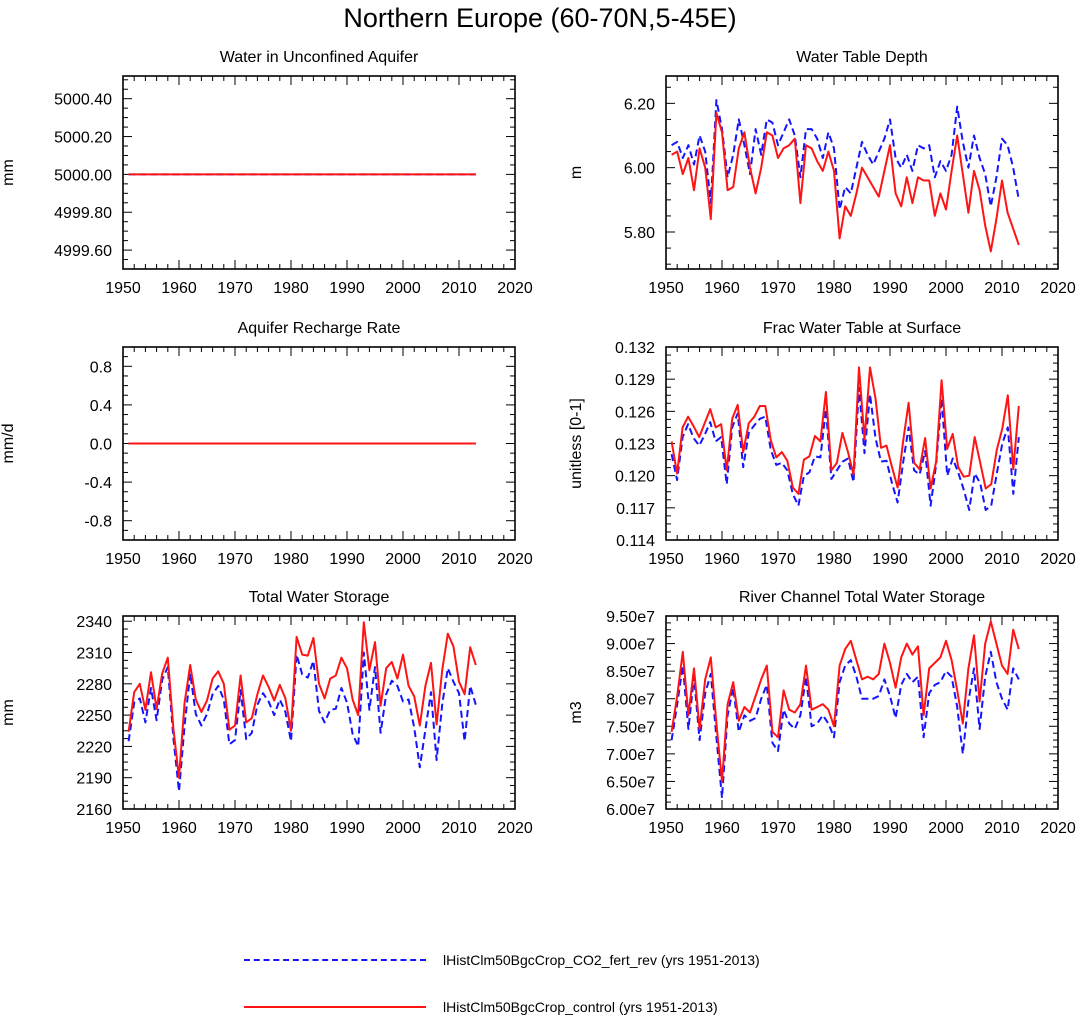 The width and height of the screenshot is (1080, 1018). What do you see at coordinates (459, 559) in the screenshot?
I see `chart-3-xtick-label: 2010` at bounding box center [459, 559].